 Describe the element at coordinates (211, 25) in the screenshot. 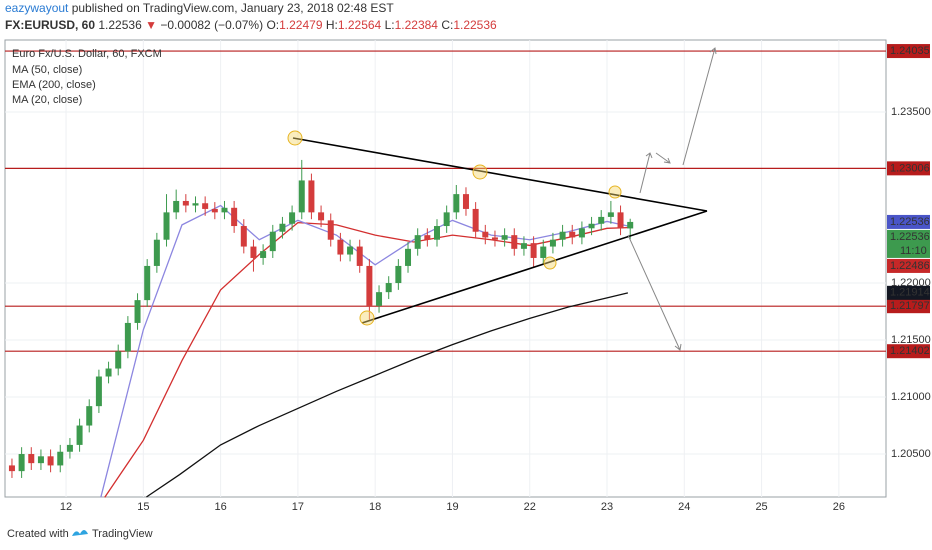

I see `change: −0.00082 (−0.07%)` at that location.